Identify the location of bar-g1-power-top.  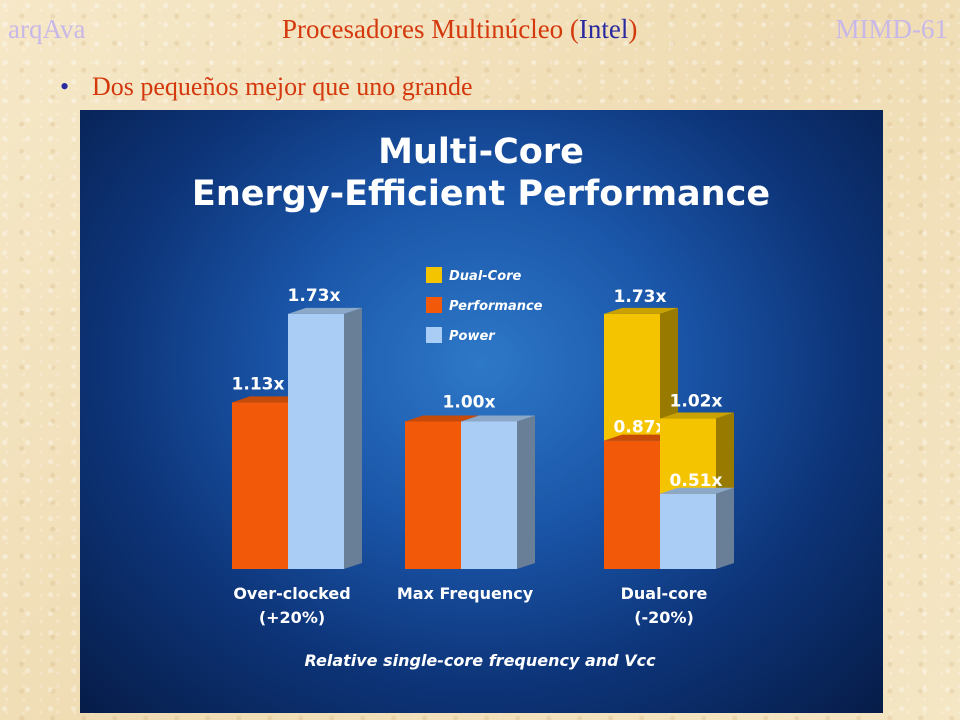
(498, 418).